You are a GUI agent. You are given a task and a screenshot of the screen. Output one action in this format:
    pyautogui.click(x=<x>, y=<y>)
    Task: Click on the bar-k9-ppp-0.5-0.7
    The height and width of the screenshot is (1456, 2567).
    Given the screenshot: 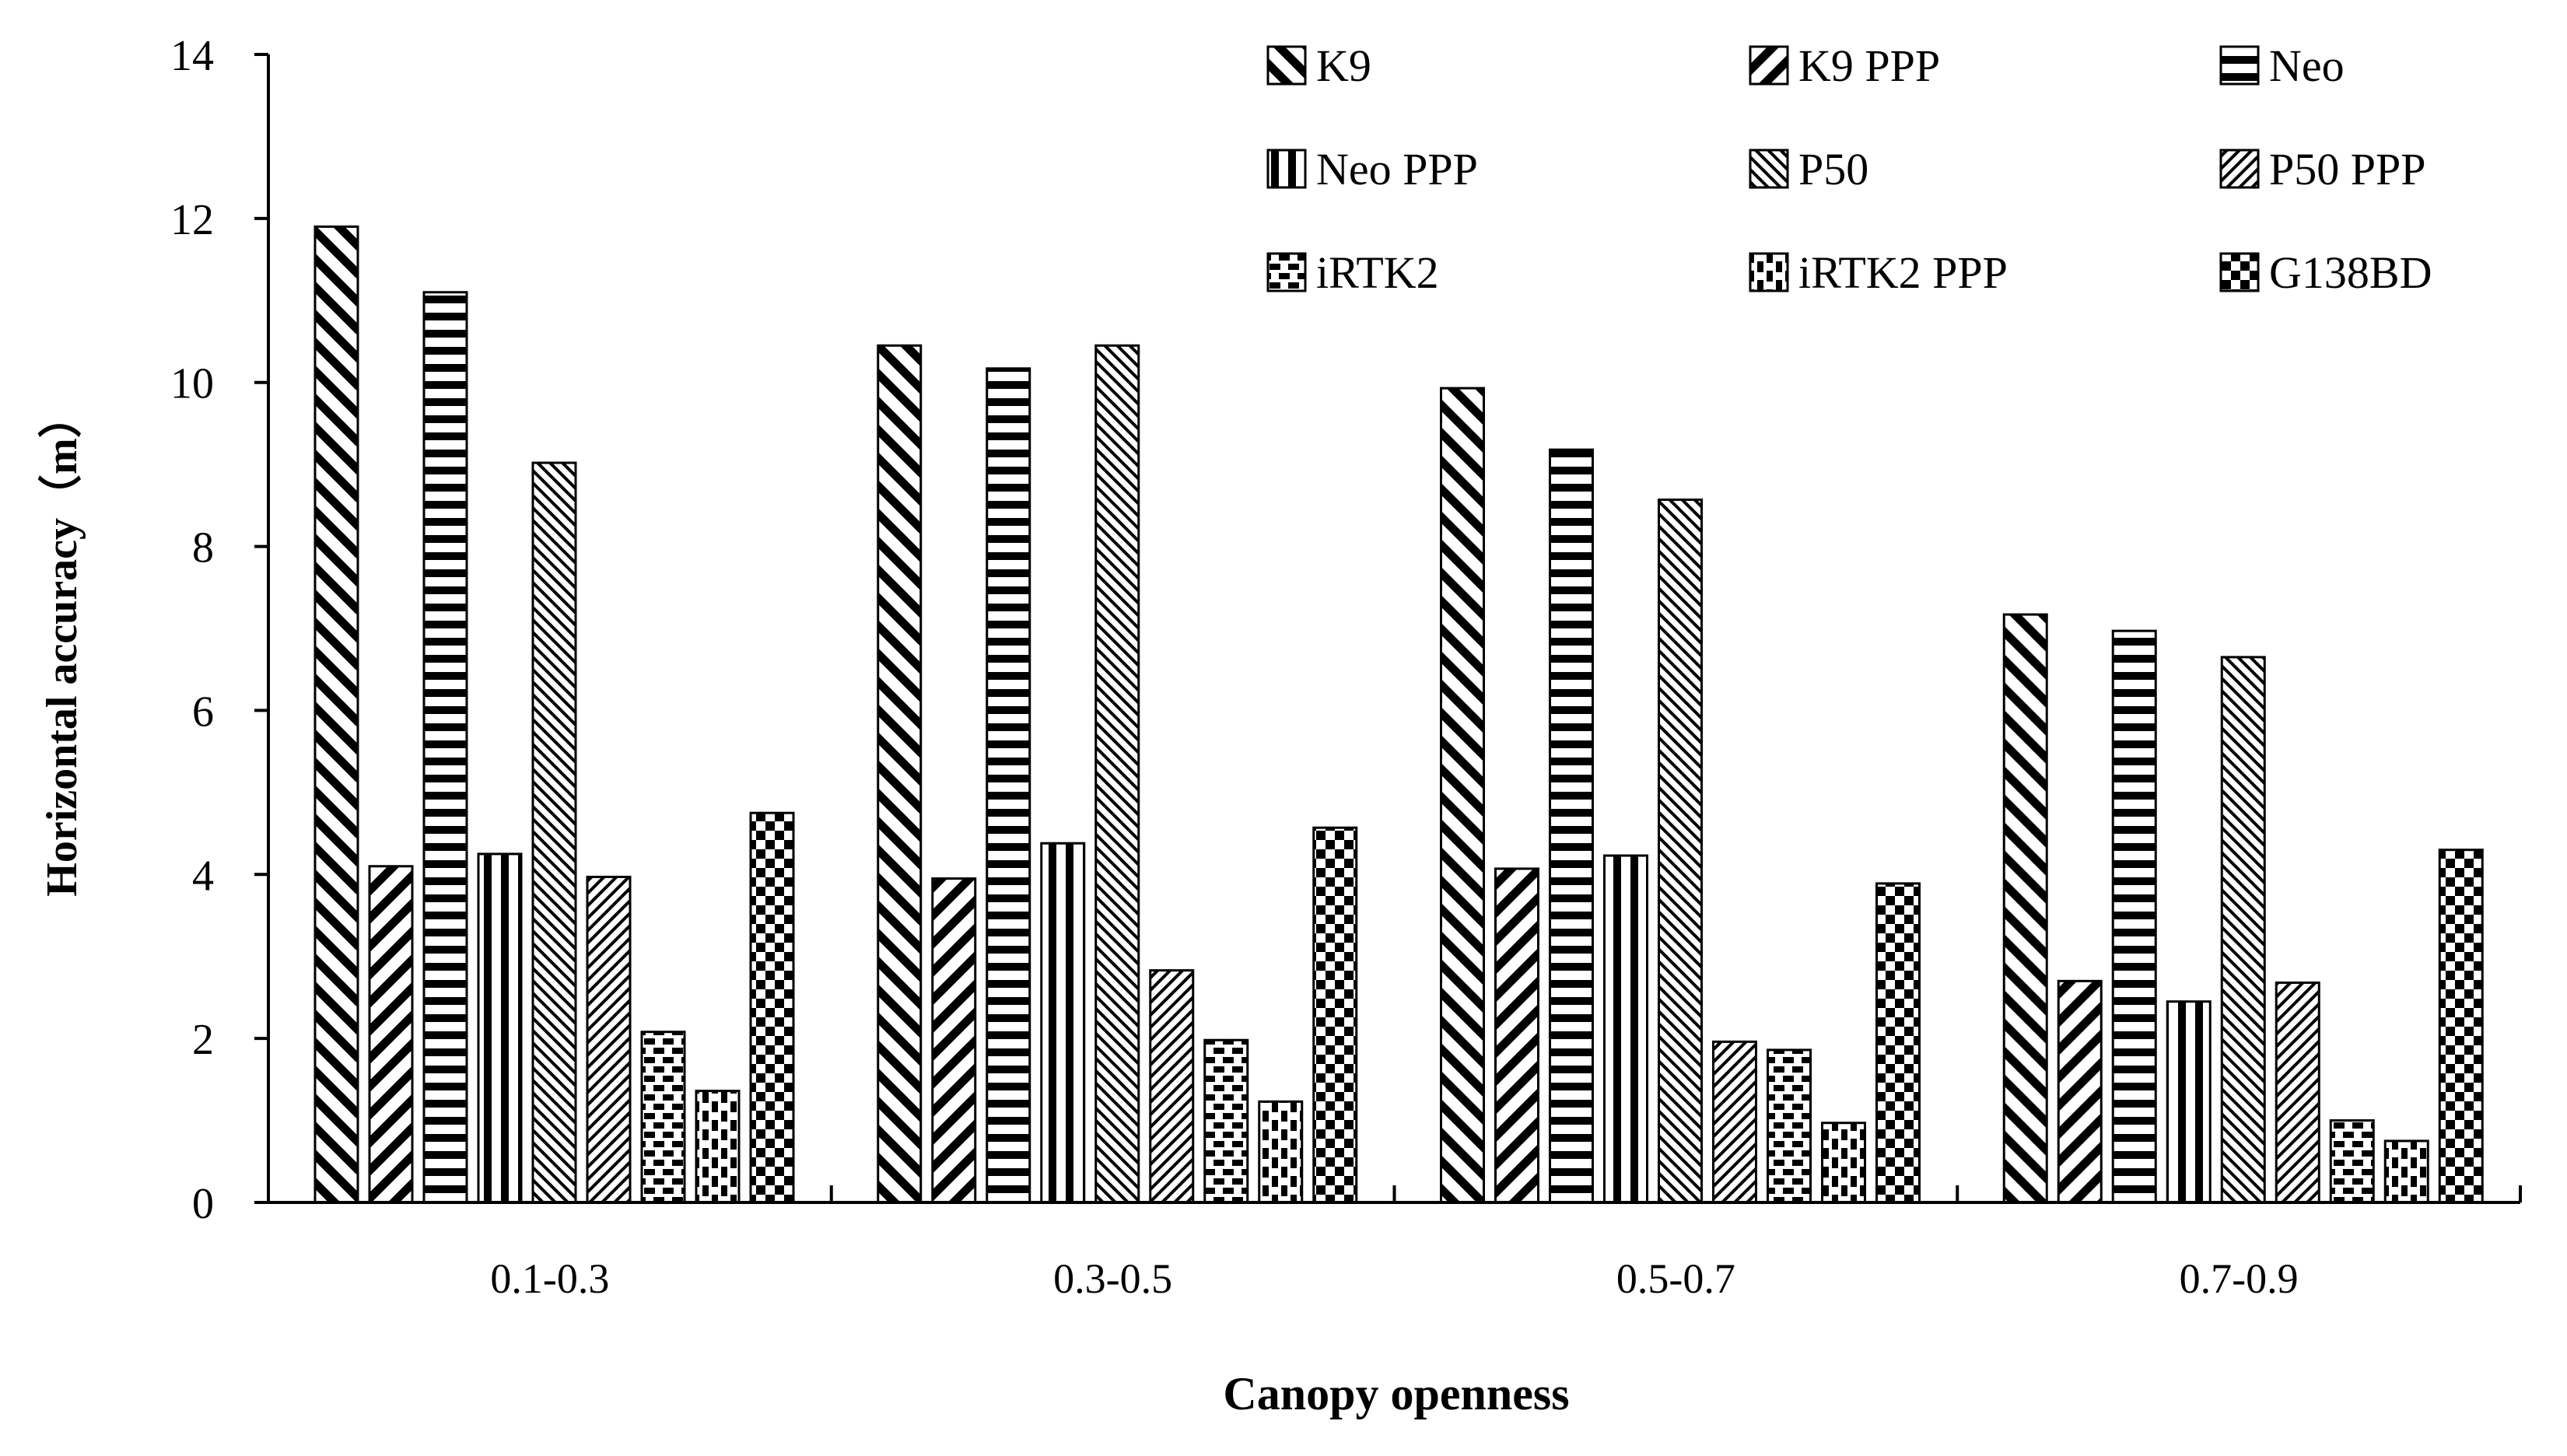 What is the action you would take?
    pyautogui.click(x=1516, y=1035)
    